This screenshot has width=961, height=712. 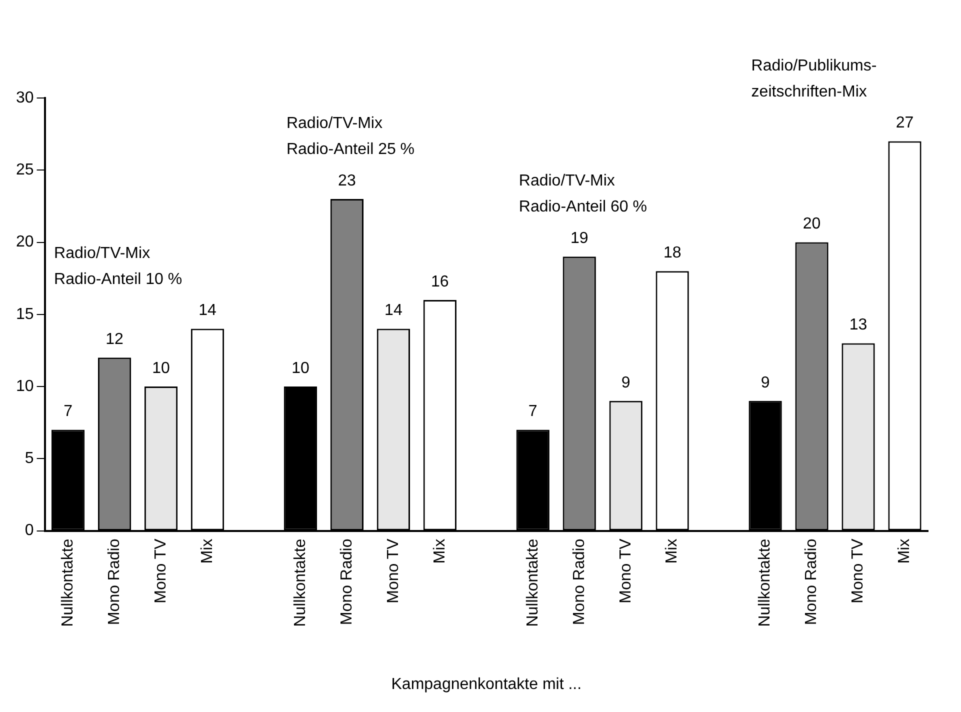 What do you see at coordinates (25, 97) in the screenshot?
I see `y-tick-label: 30` at bounding box center [25, 97].